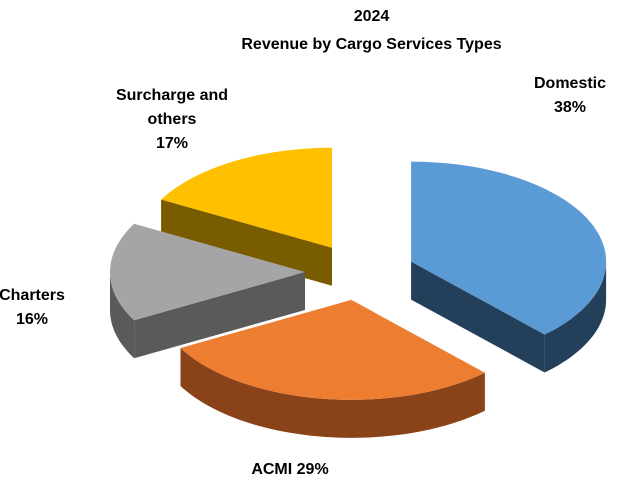 This screenshot has width=633, height=491. What do you see at coordinates (570, 83) in the screenshot?
I see `label-name: Domestic` at bounding box center [570, 83].